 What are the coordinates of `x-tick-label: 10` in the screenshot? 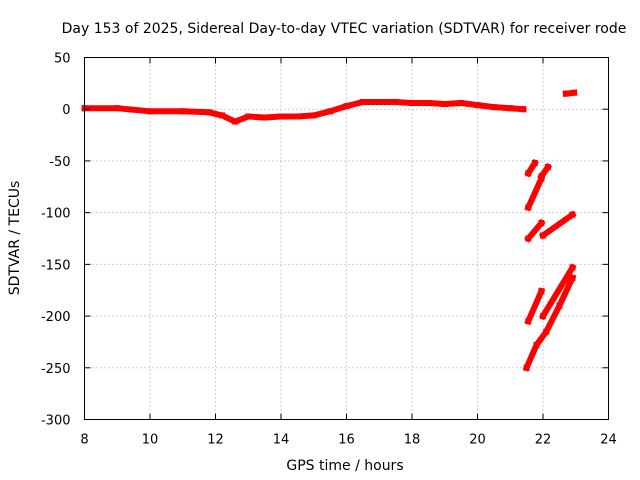 It's located at (150, 440).